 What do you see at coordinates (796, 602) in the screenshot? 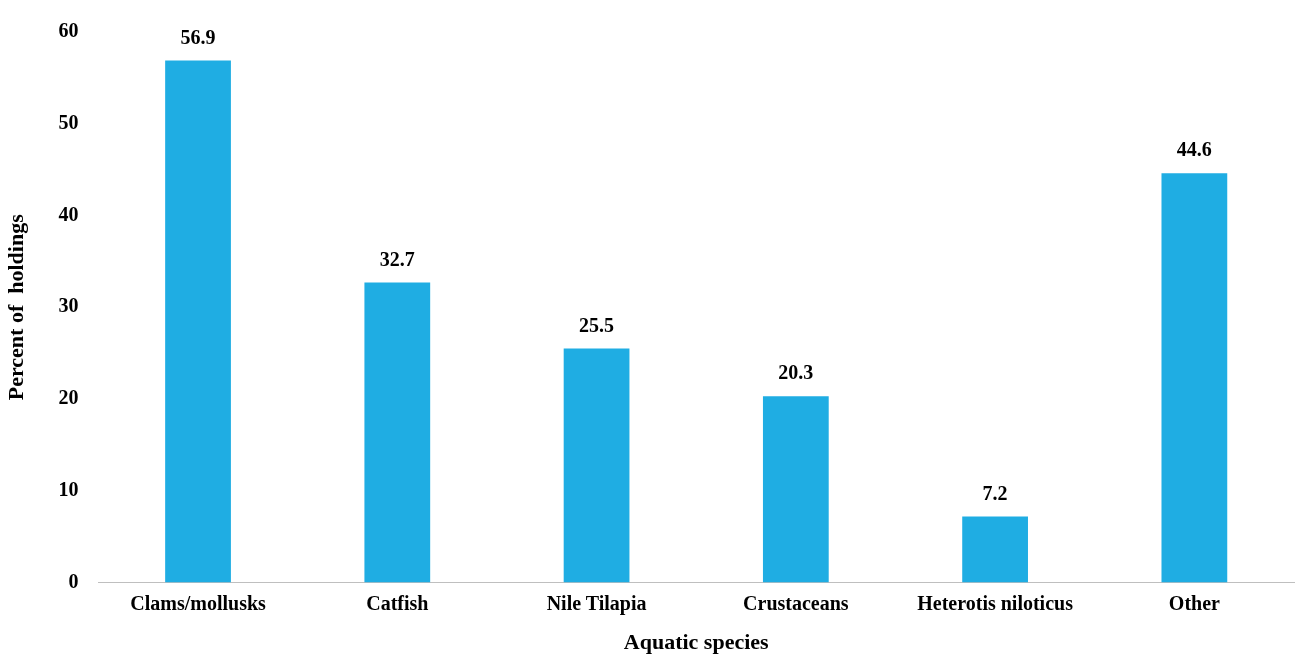
I see `x-tick-label: Crustaceans` at bounding box center [796, 602].